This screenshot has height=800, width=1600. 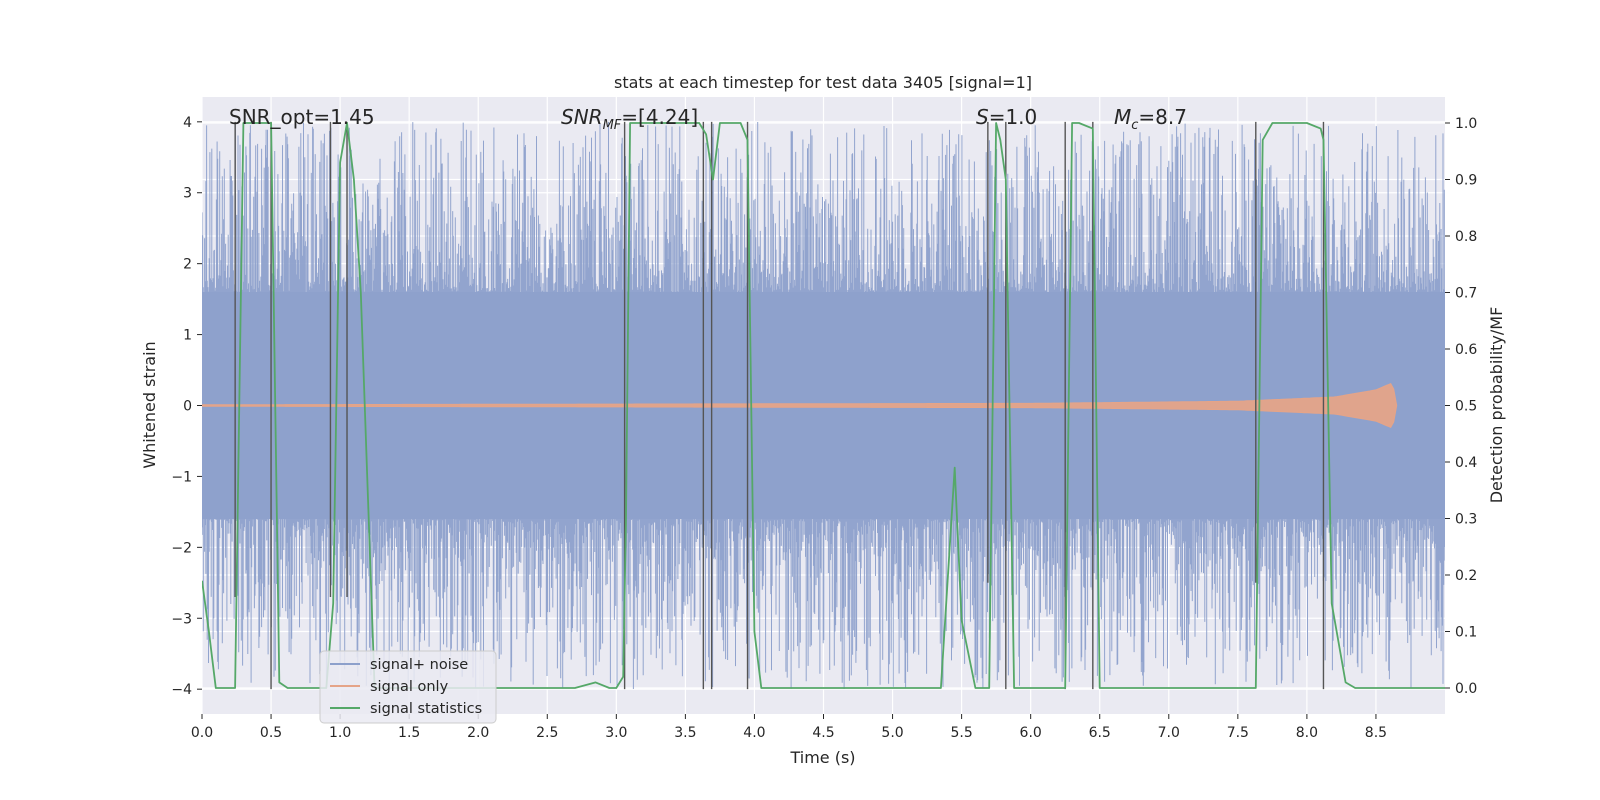 I want to click on y-left-tick-label-3: −1, so click(x=181, y=477).